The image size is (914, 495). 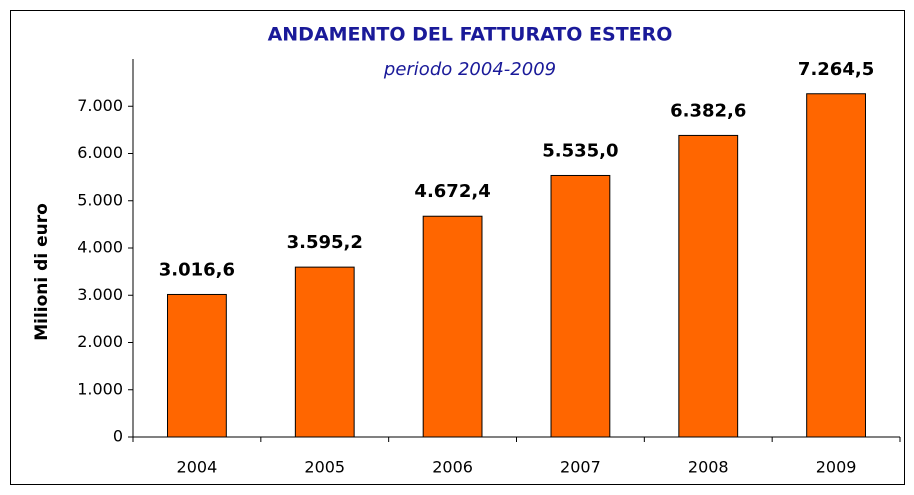 What do you see at coordinates (836, 467) in the screenshot?
I see `x-tick-label: 2009` at bounding box center [836, 467].